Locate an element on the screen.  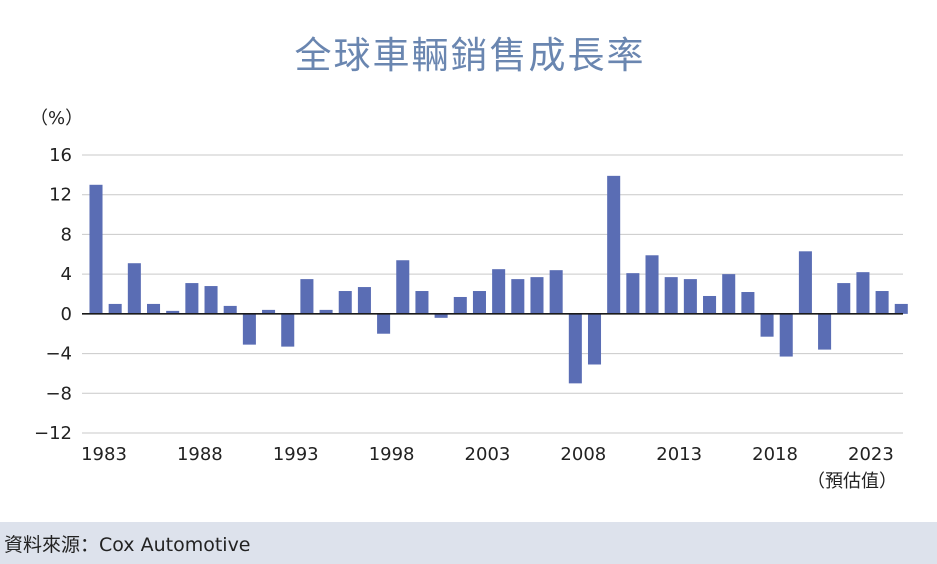
y-tick-label: −8 is located at coordinates (58, 393).